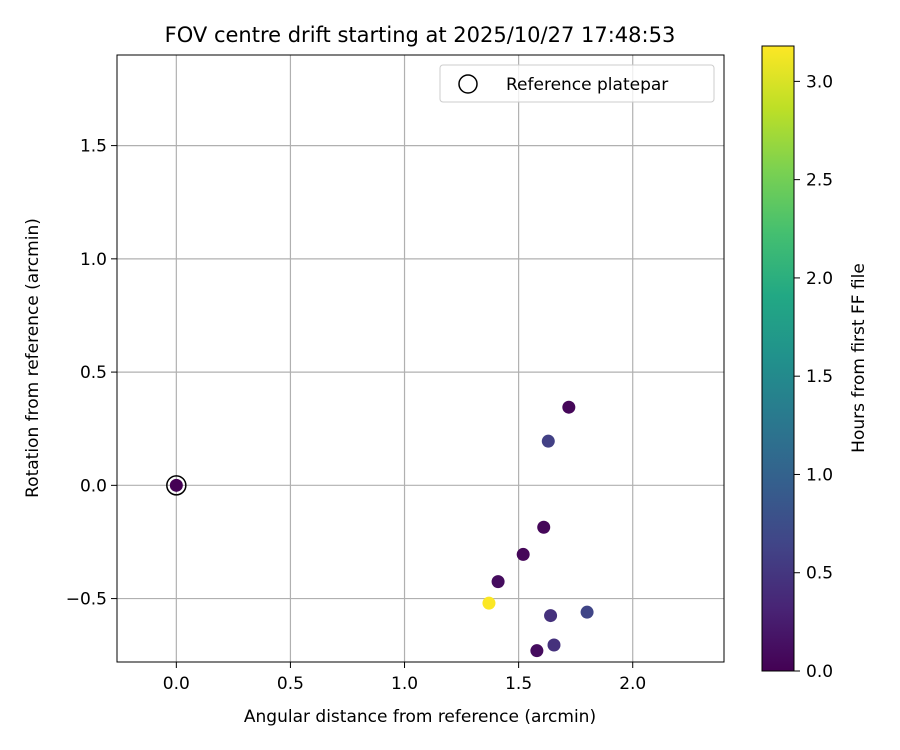  Describe the element at coordinates (587, 85) in the screenshot. I see `legend-label-reference: Reference platepar` at that location.